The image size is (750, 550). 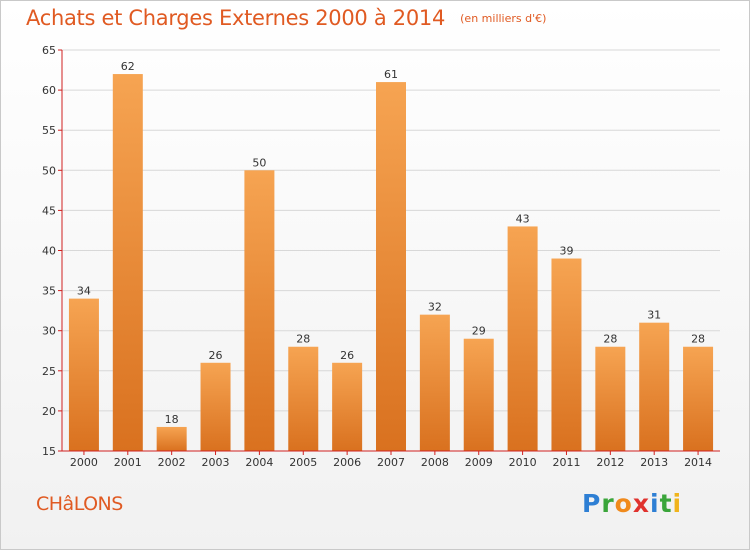 I want to click on city-name: CHâLONS, so click(x=79, y=504).